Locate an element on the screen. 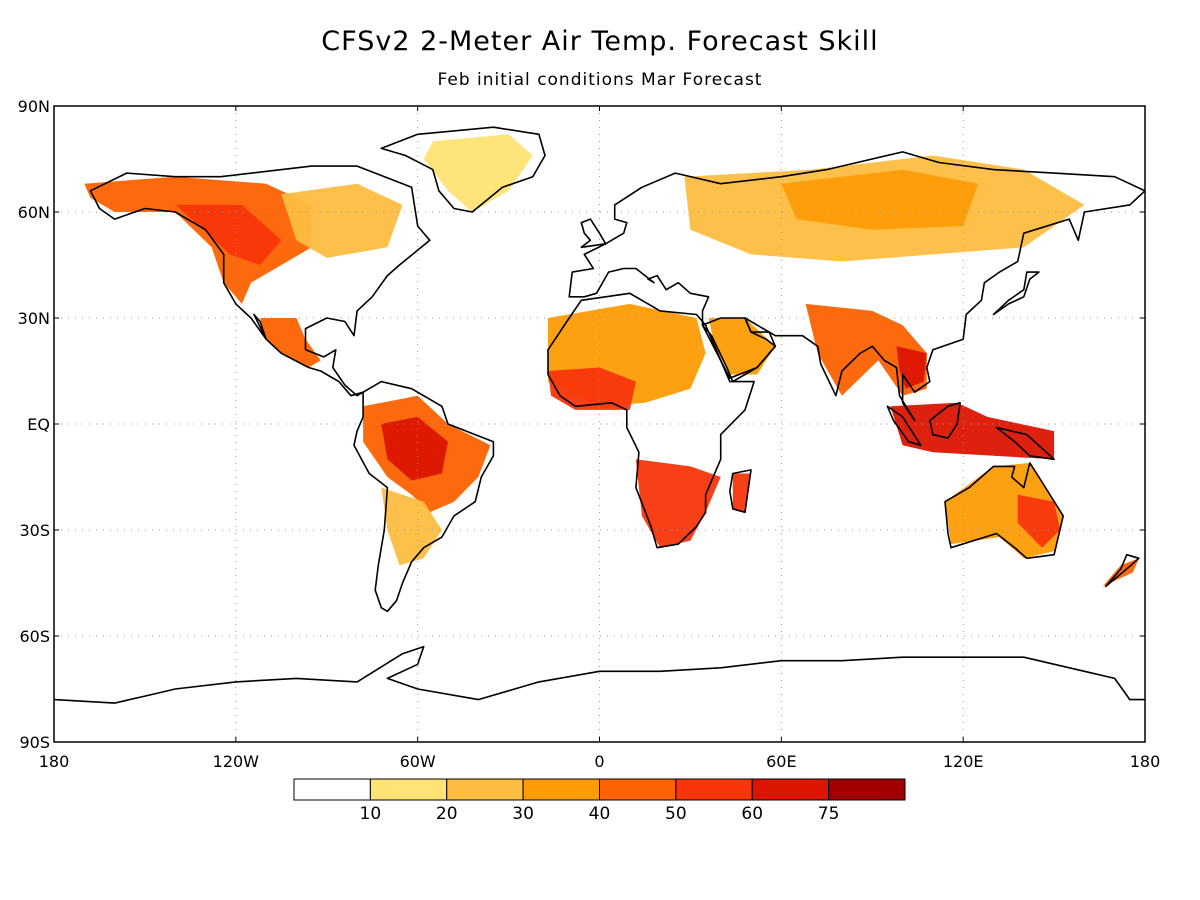 This screenshot has width=1200, height=900. lon-tick-label-3: 0 is located at coordinates (599, 761).